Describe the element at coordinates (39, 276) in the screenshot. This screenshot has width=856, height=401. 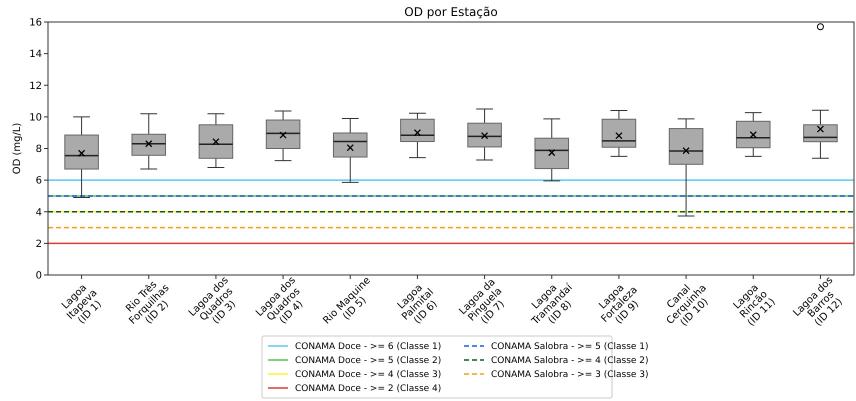
I see `y-tick-label: 0` at that location.